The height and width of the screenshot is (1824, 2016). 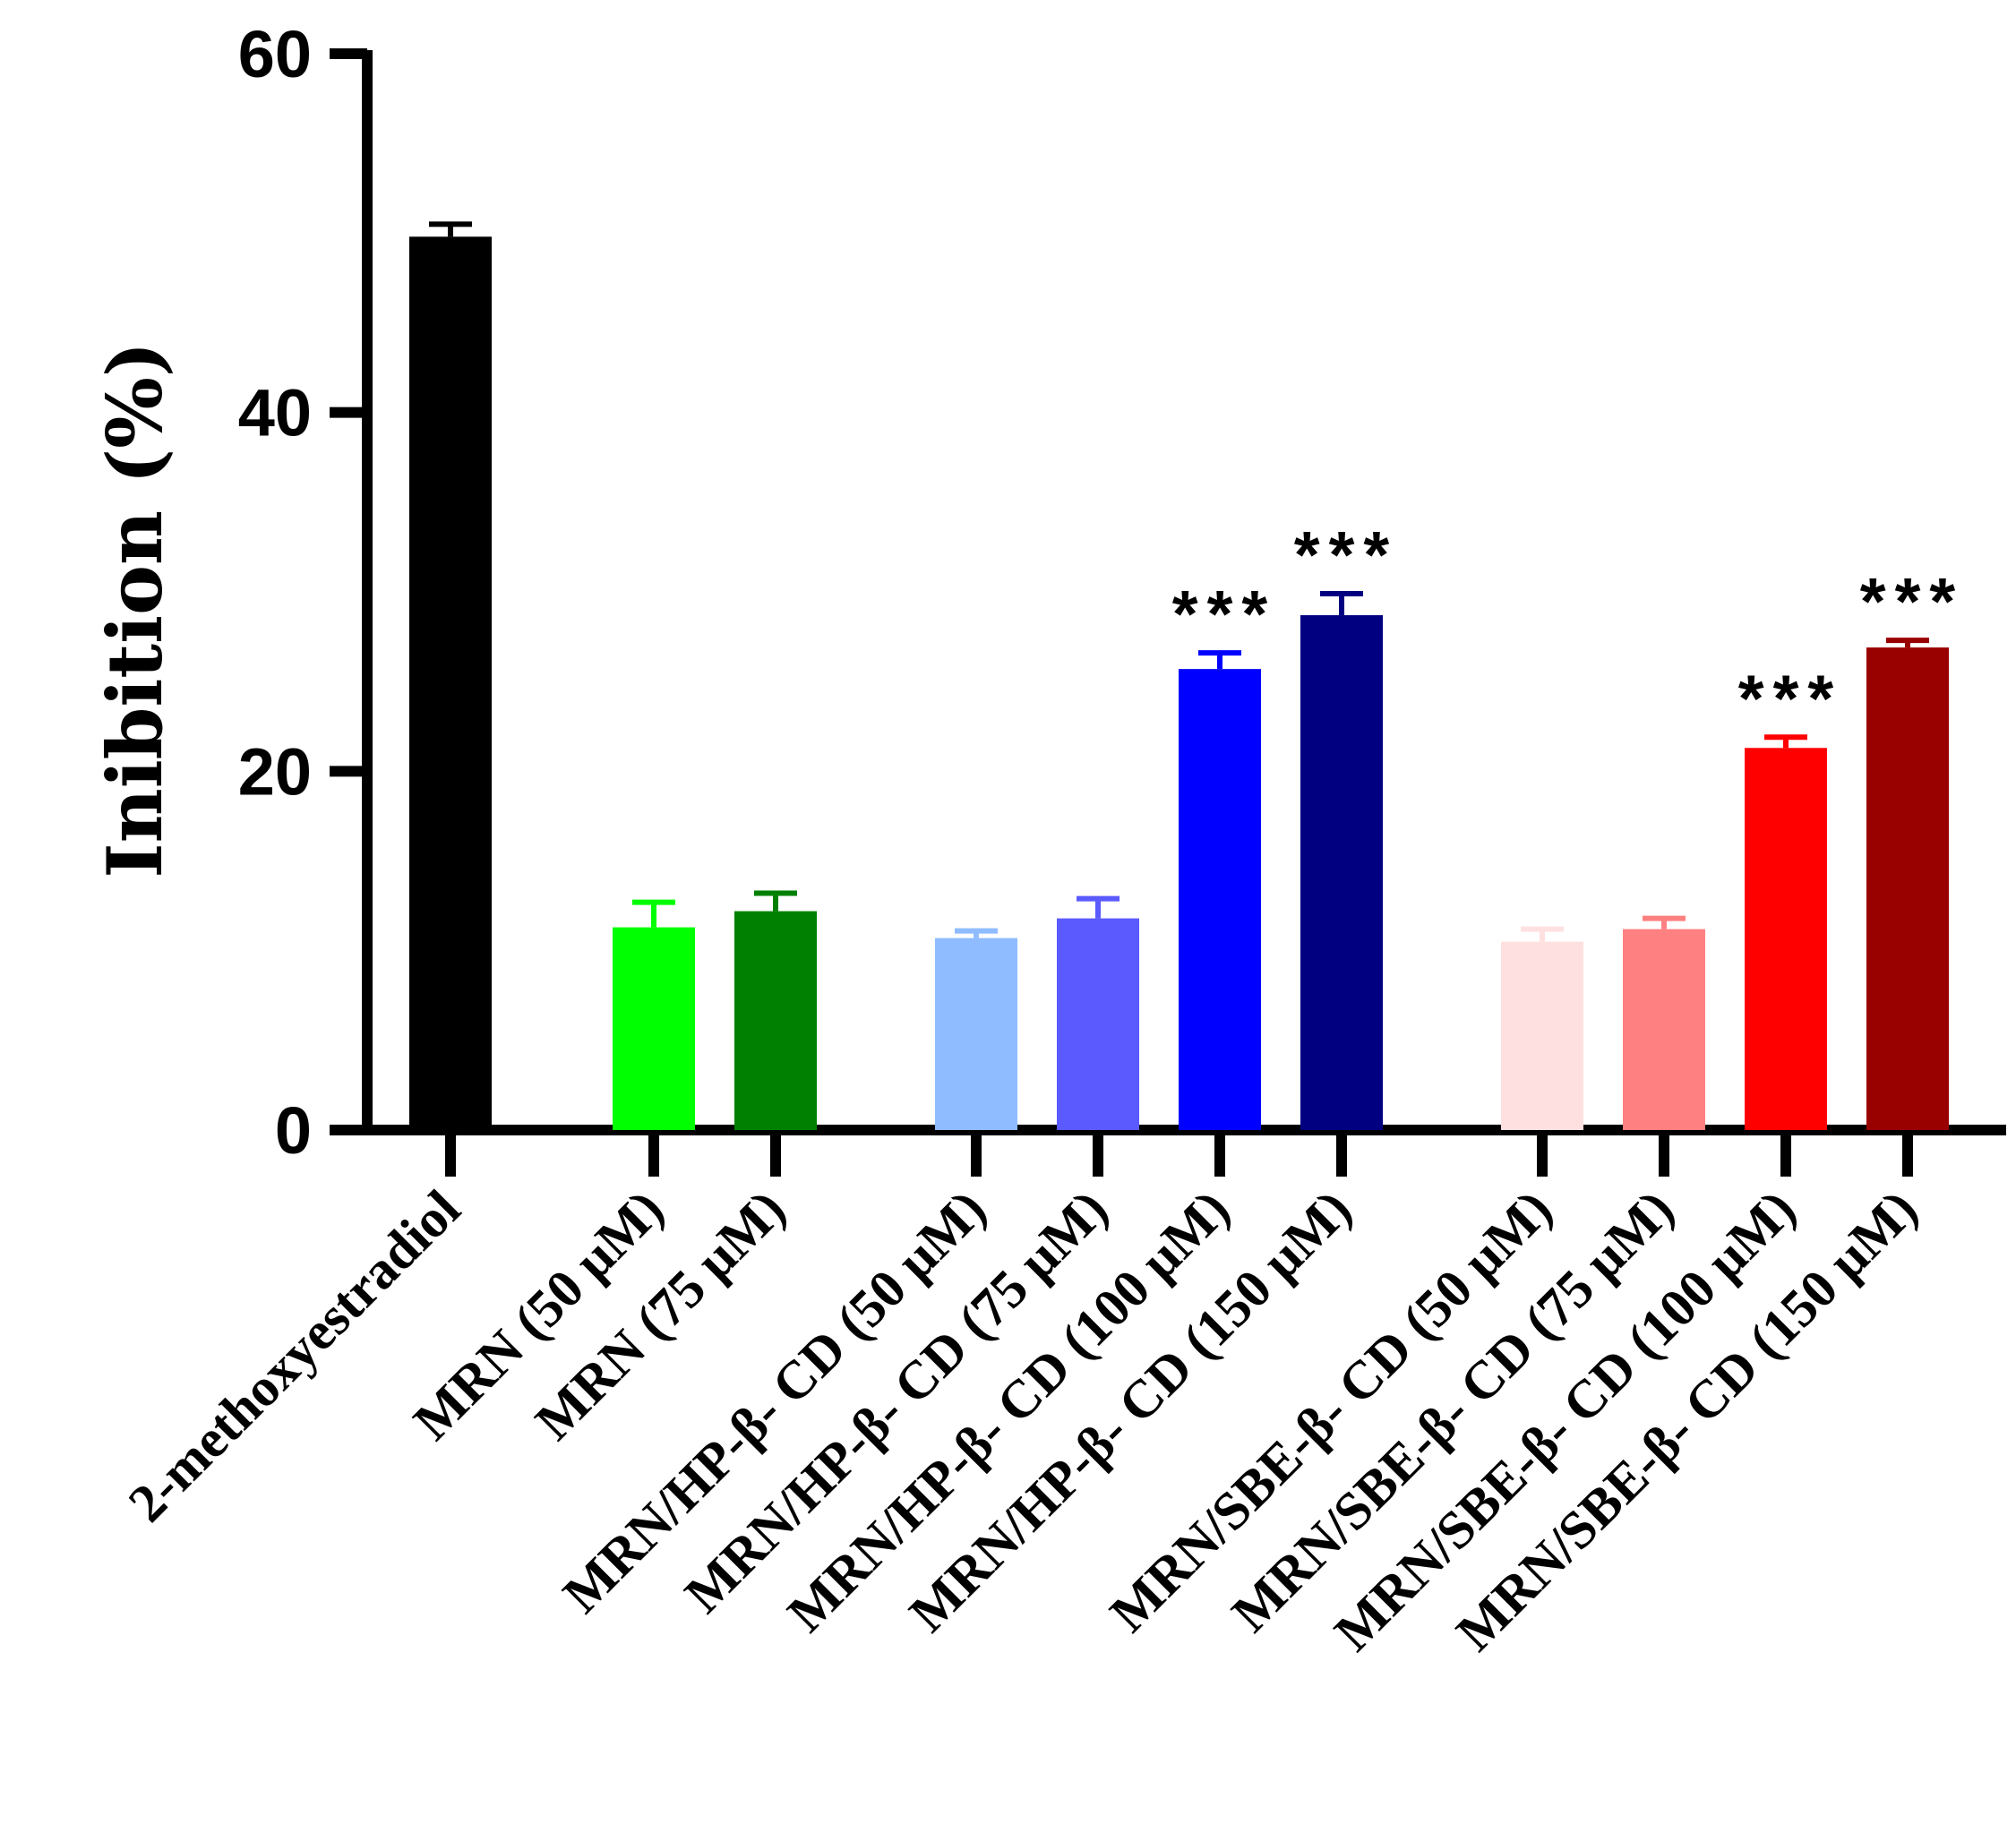 I want to click on x-tick-label: MRN/SBE-β- CD (100 μM), so click(x=1565, y=1421).